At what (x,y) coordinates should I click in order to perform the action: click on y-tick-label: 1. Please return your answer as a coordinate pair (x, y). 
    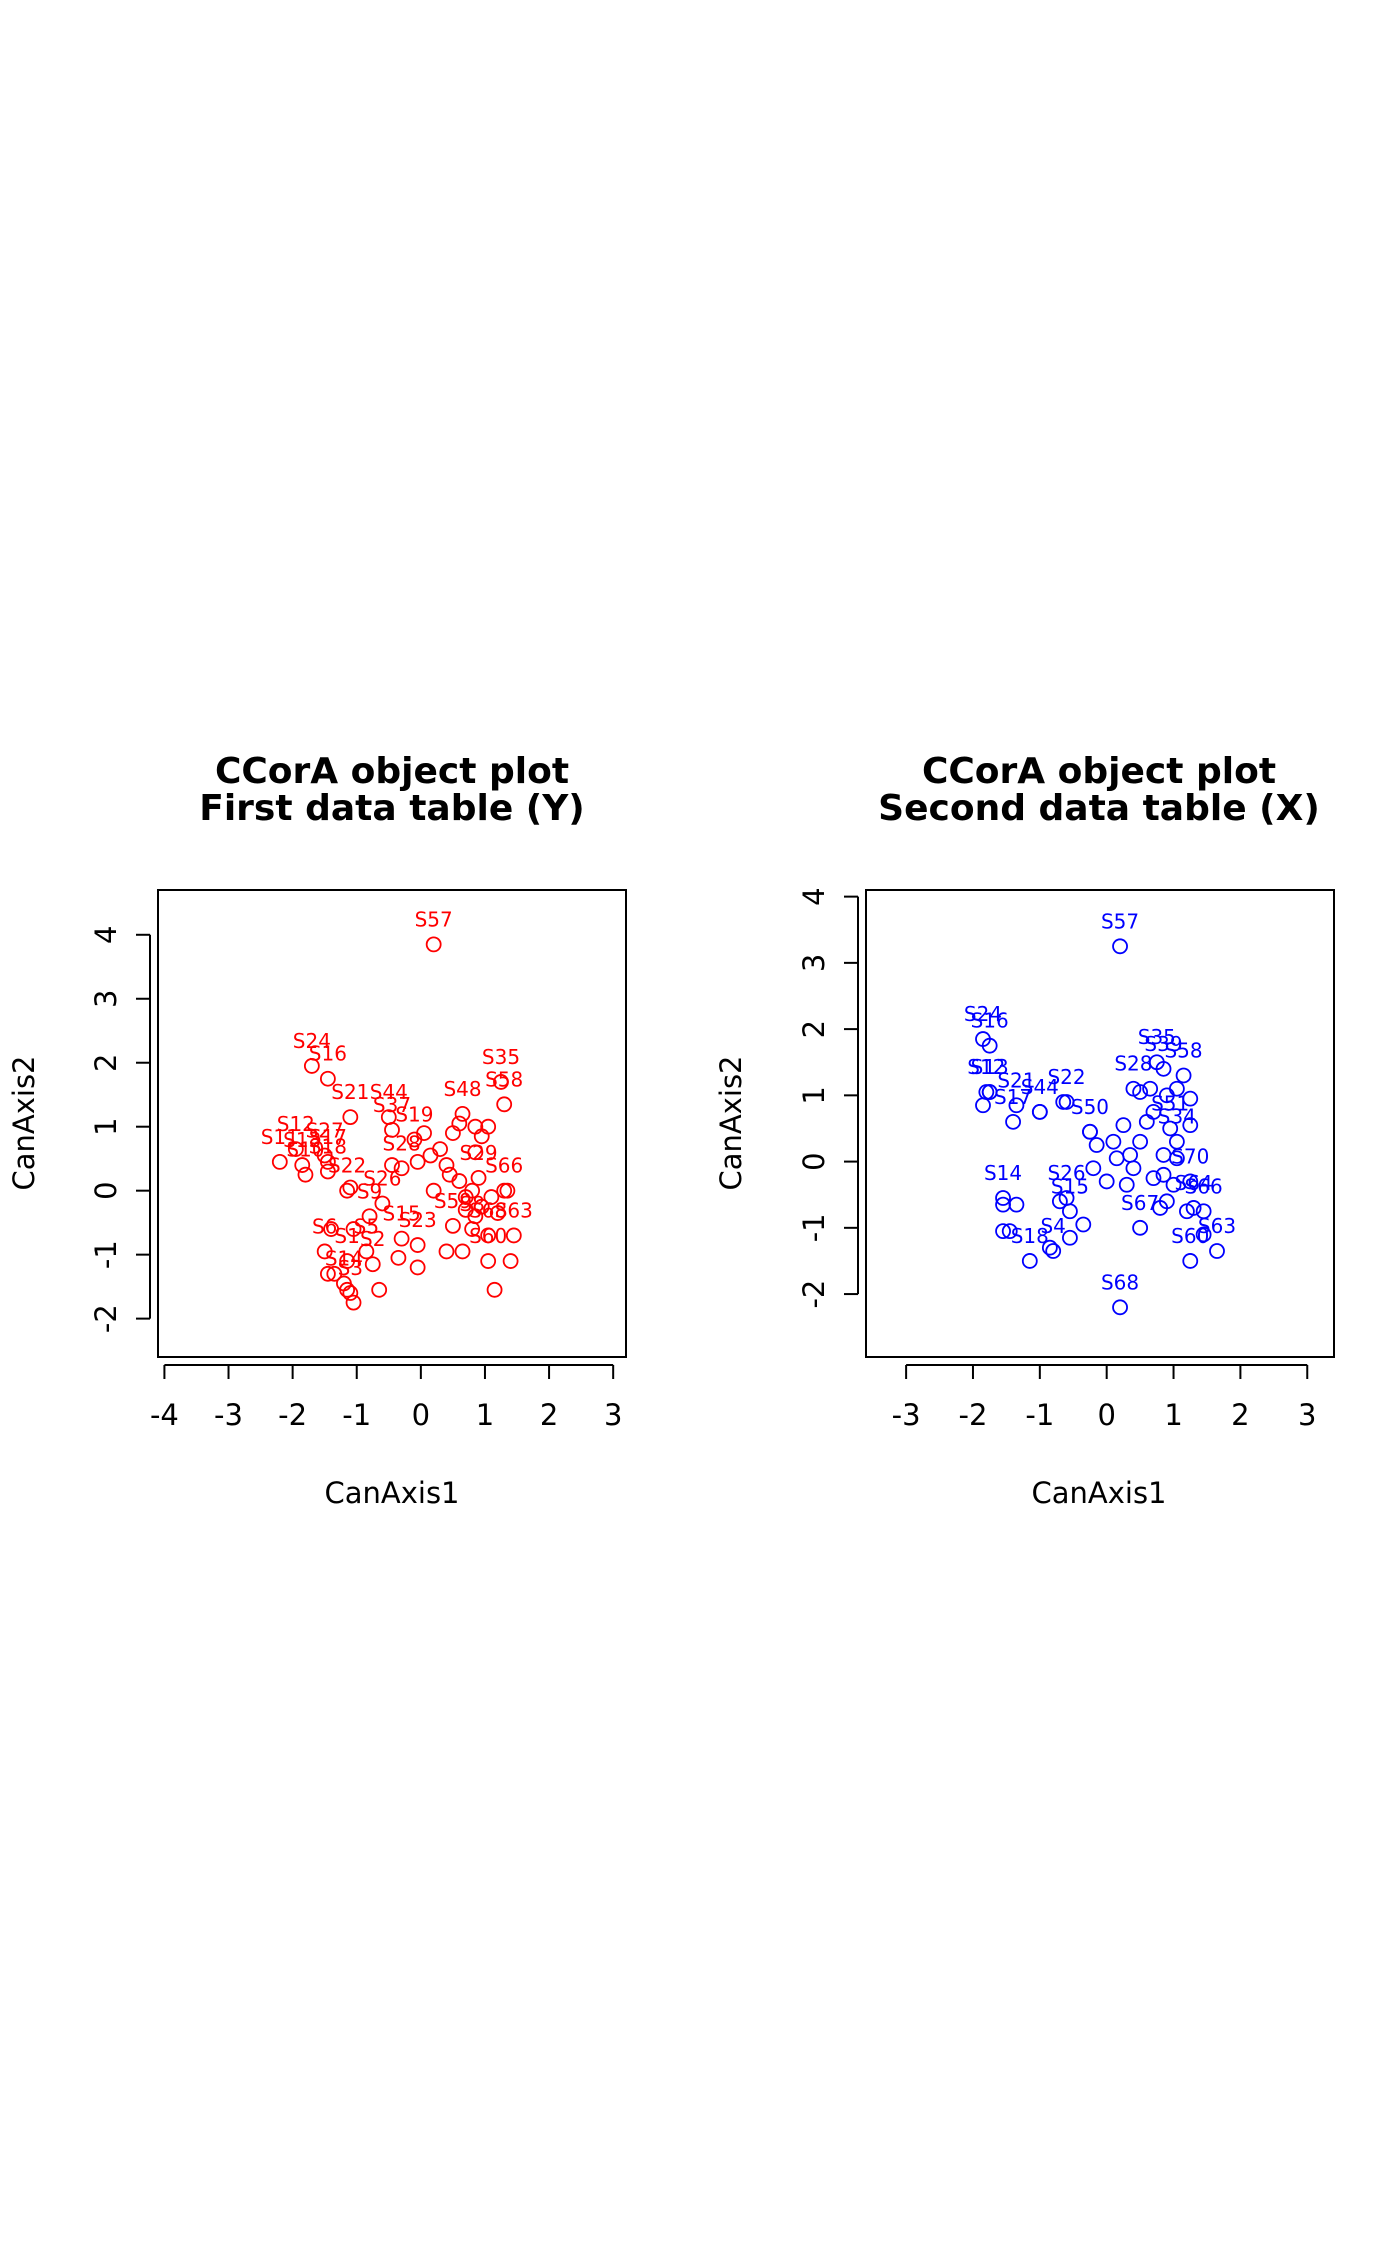
    Looking at the image, I should click on (106, 1126).